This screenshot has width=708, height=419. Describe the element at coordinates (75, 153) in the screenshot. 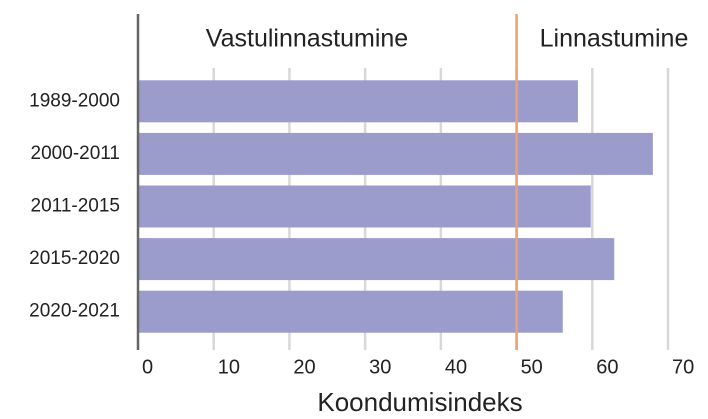

I see `y-tick-label: 2000-2011` at that location.